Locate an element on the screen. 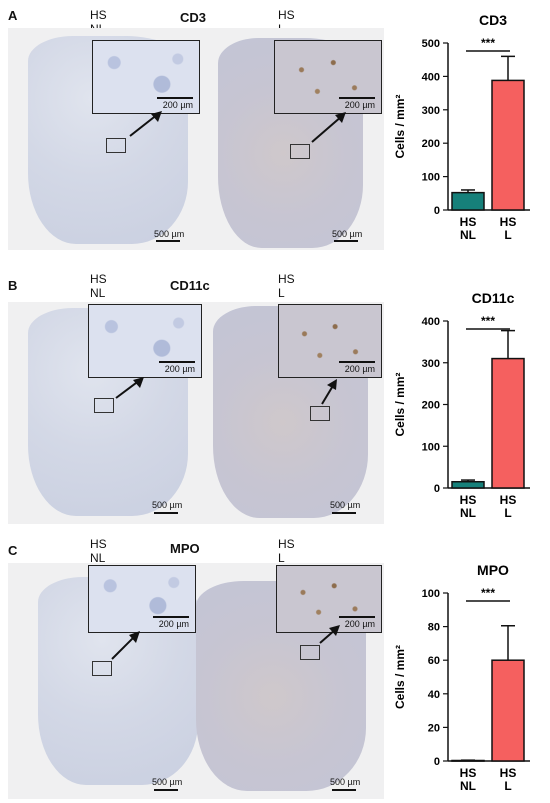 This screenshot has width=550, height=803. panel-label: A is located at coordinates (13, 15).